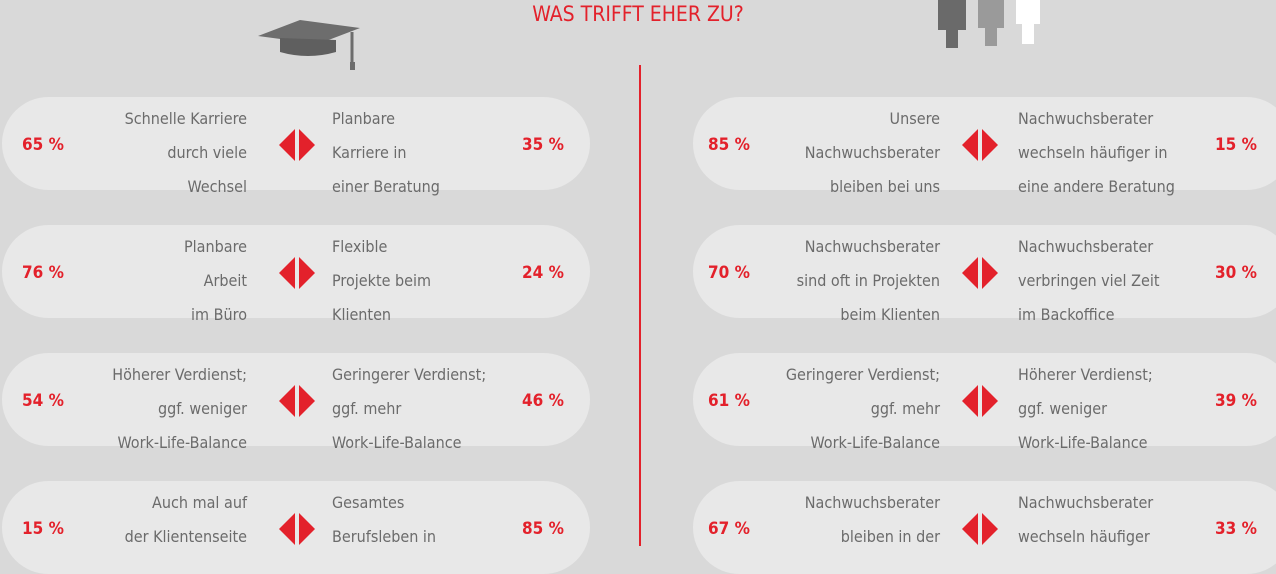 This screenshot has width=1276, height=574. Describe the element at coordinates (914, 118) in the screenshot. I see `left-text: Unsere` at that location.